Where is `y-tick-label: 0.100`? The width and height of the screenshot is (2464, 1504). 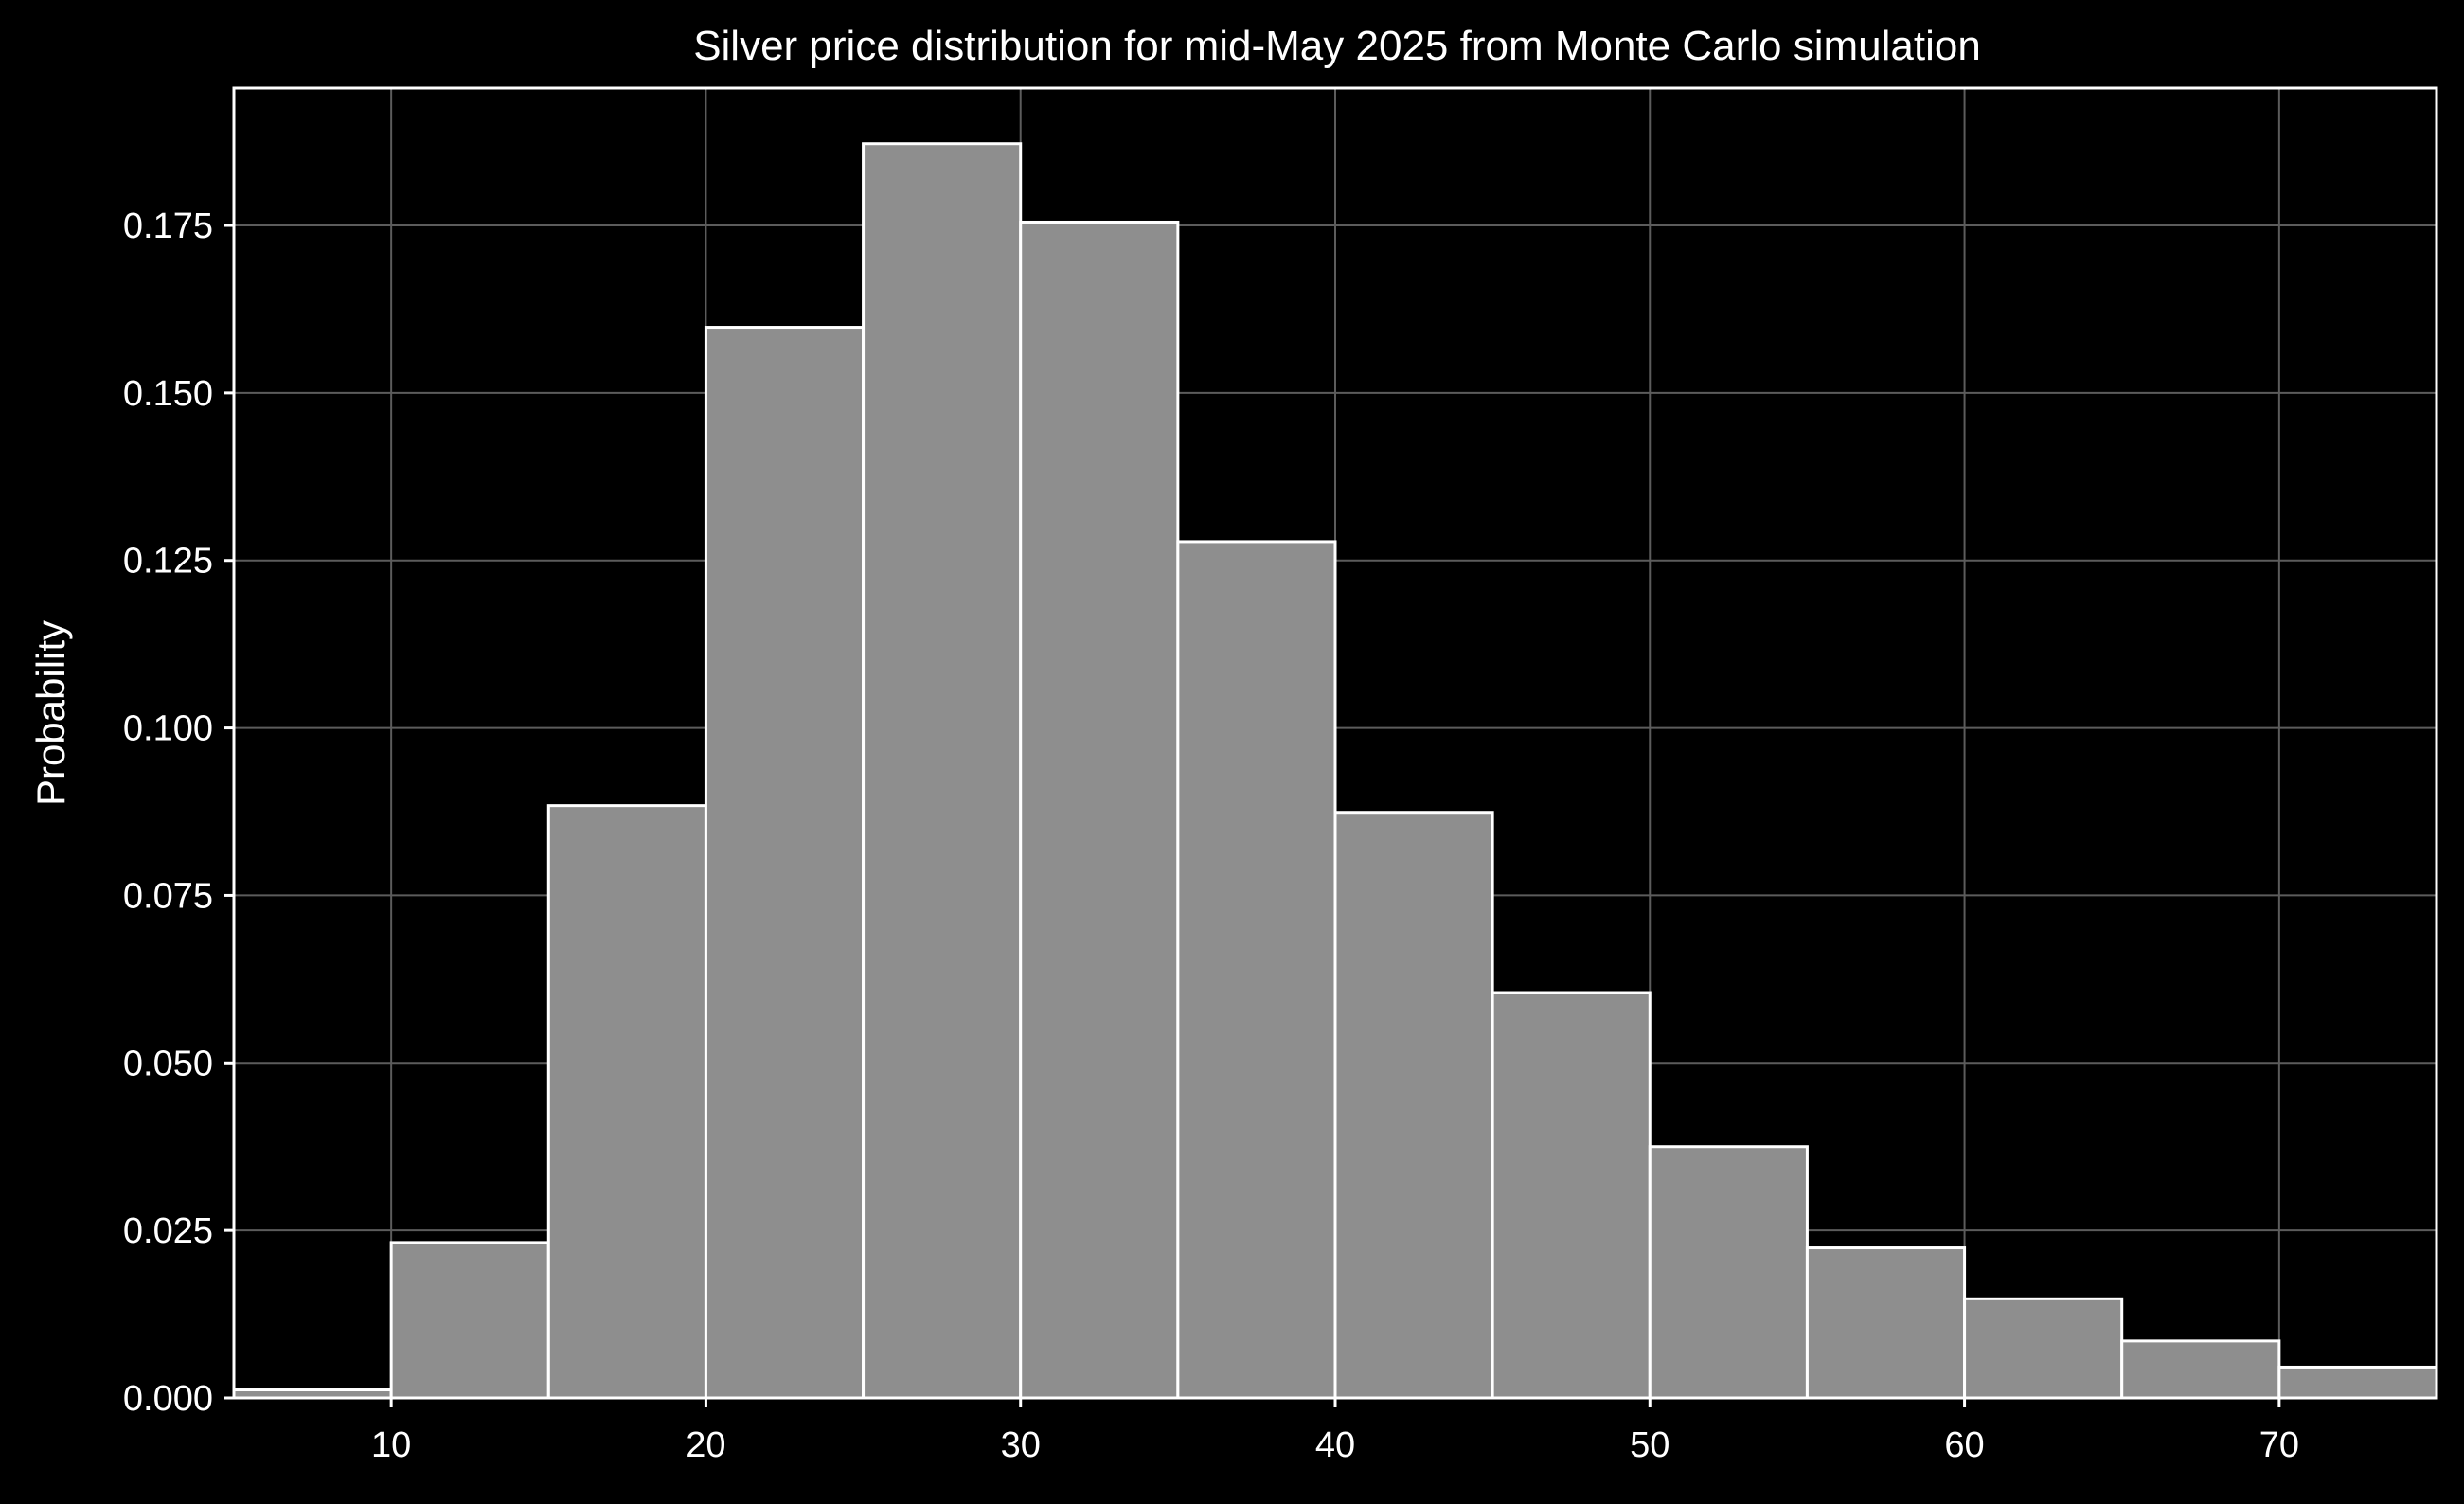 y-tick-label: 0.100 is located at coordinates (168, 729).